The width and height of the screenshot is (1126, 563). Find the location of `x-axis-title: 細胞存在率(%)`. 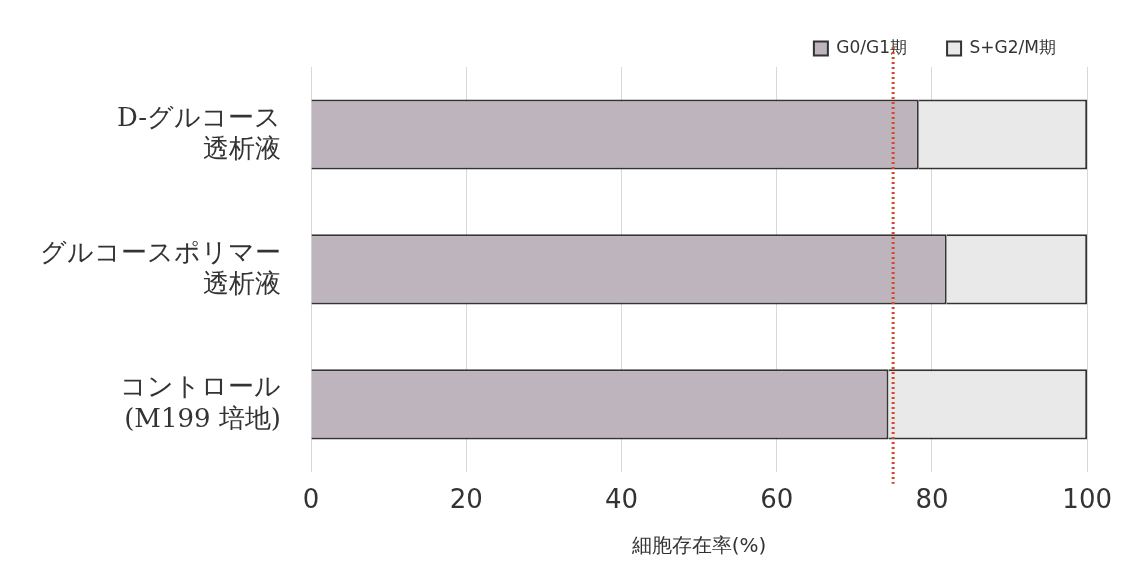

x-axis-title: 細胞存在率(%) is located at coordinates (698, 545).